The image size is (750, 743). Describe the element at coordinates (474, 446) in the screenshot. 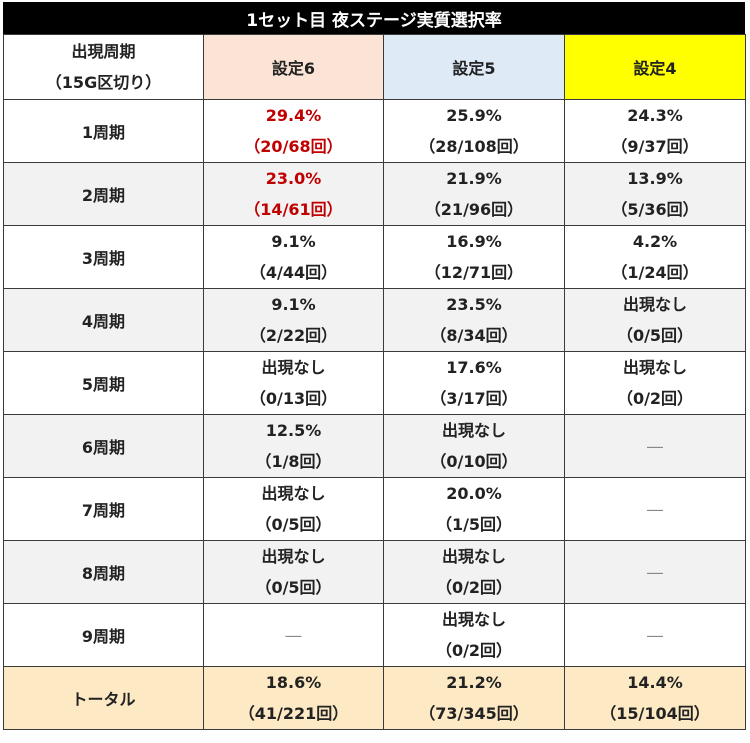

I see `cell-setting5: 出現なし （0/10回）` at that location.